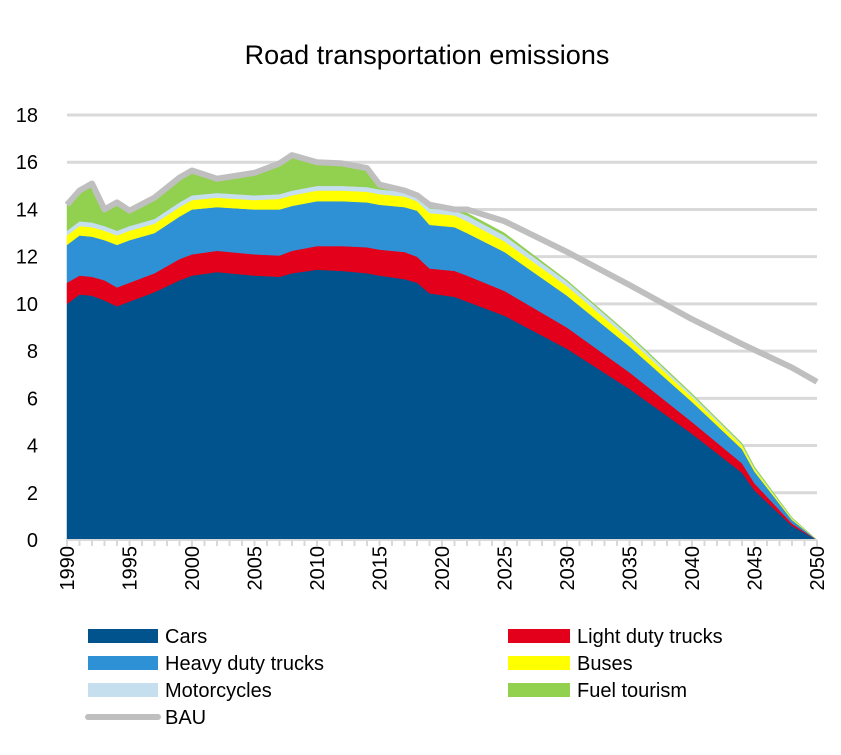 This screenshot has height=755, width=841. What do you see at coordinates (32, 447) in the screenshot?
I see `y-tick-label: 4` at bounding box center [32, 447].